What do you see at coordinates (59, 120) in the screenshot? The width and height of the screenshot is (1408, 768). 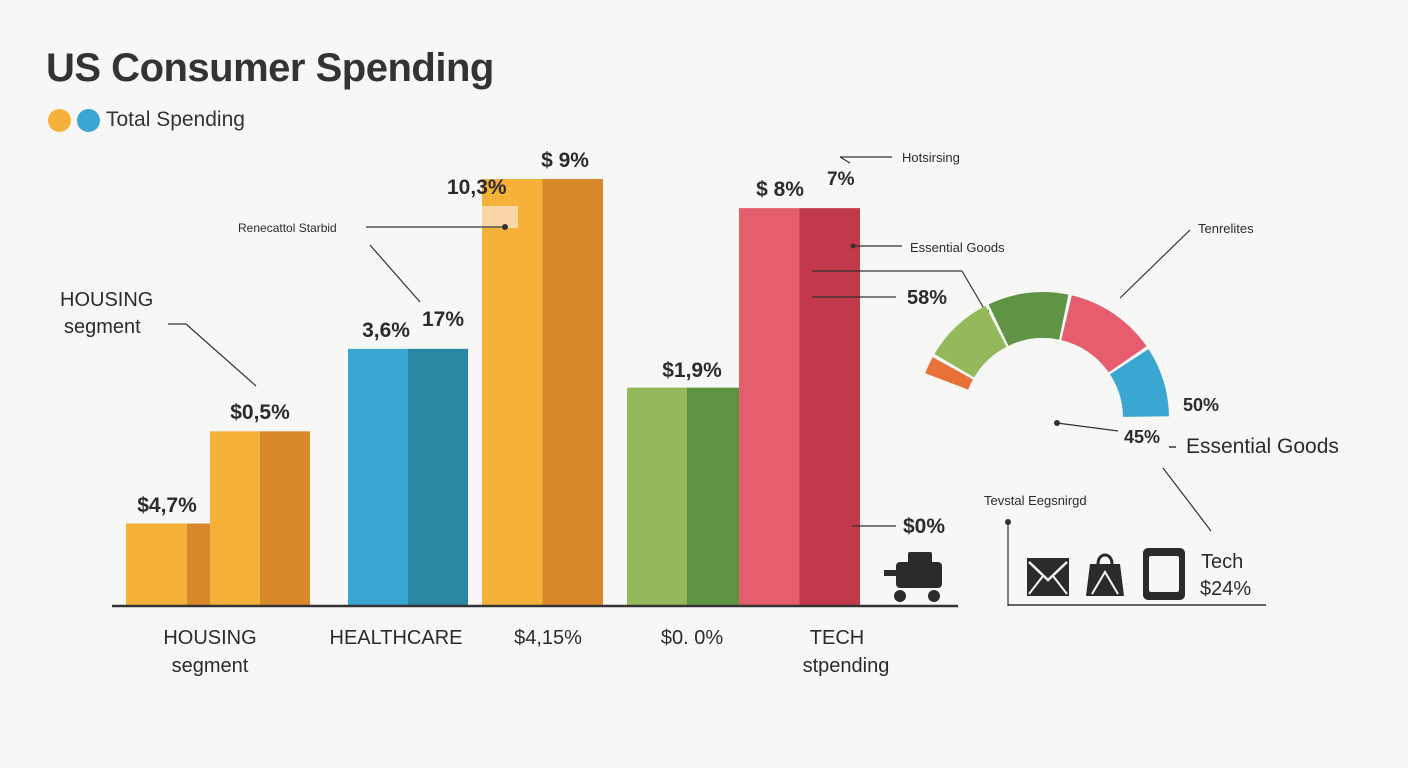 I see `legend-dot-orange` at bounding box center [59, 120].